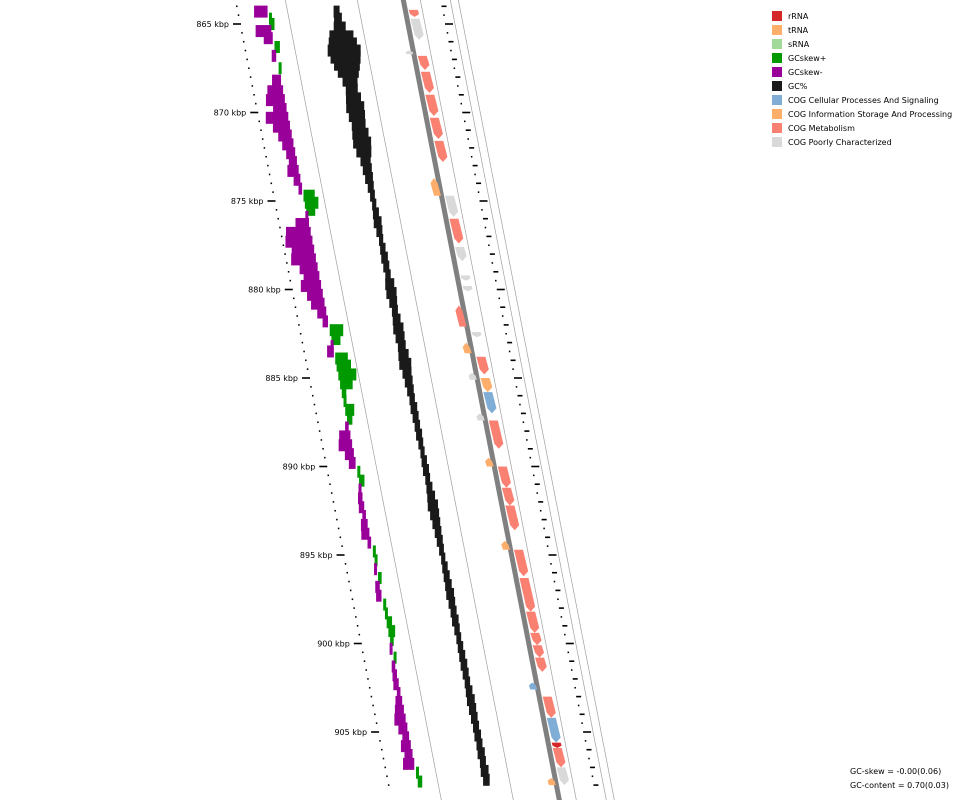 The image size is (960, 800). What do you see at coordinates (870, 114) in the screenshot?
I see `legend-label: COG Information Storage And Processing` at bounding box center [870, 114].